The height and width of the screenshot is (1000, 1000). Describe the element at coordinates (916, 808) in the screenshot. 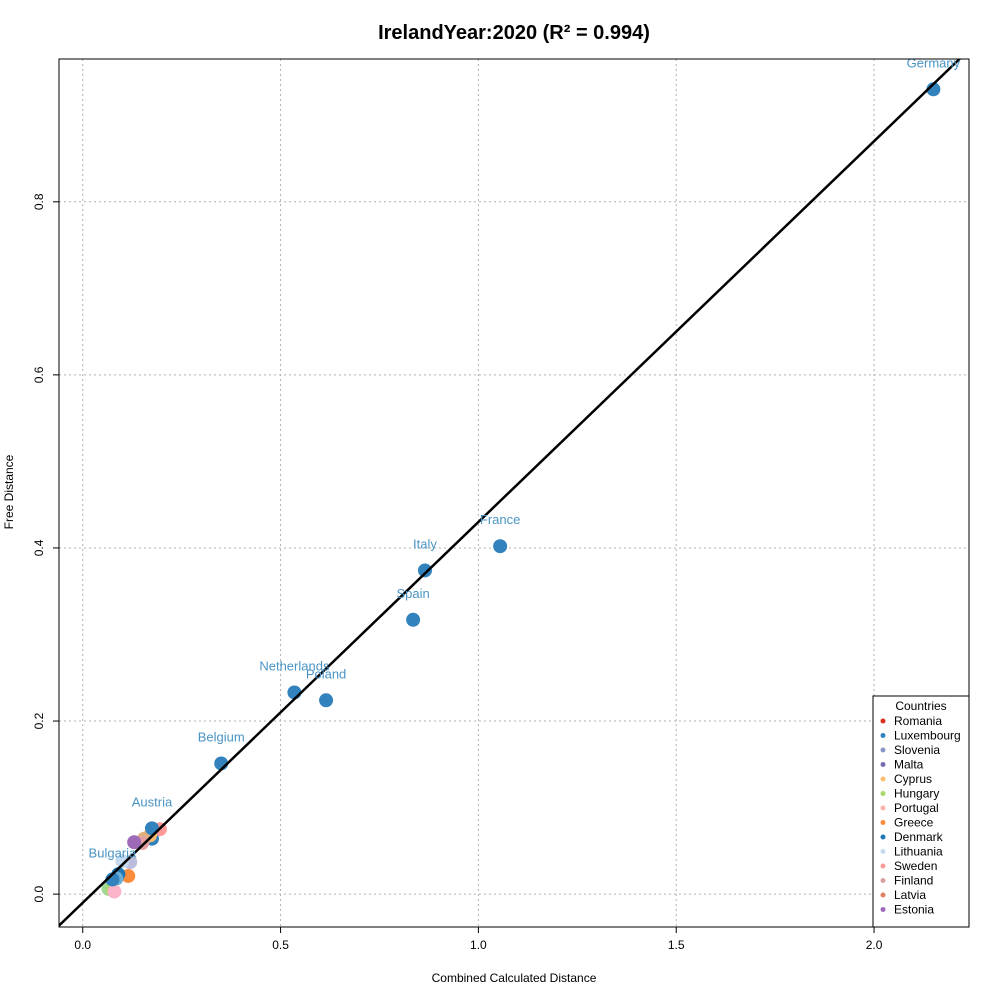

I see `legend-entry: Portugal` at that location.